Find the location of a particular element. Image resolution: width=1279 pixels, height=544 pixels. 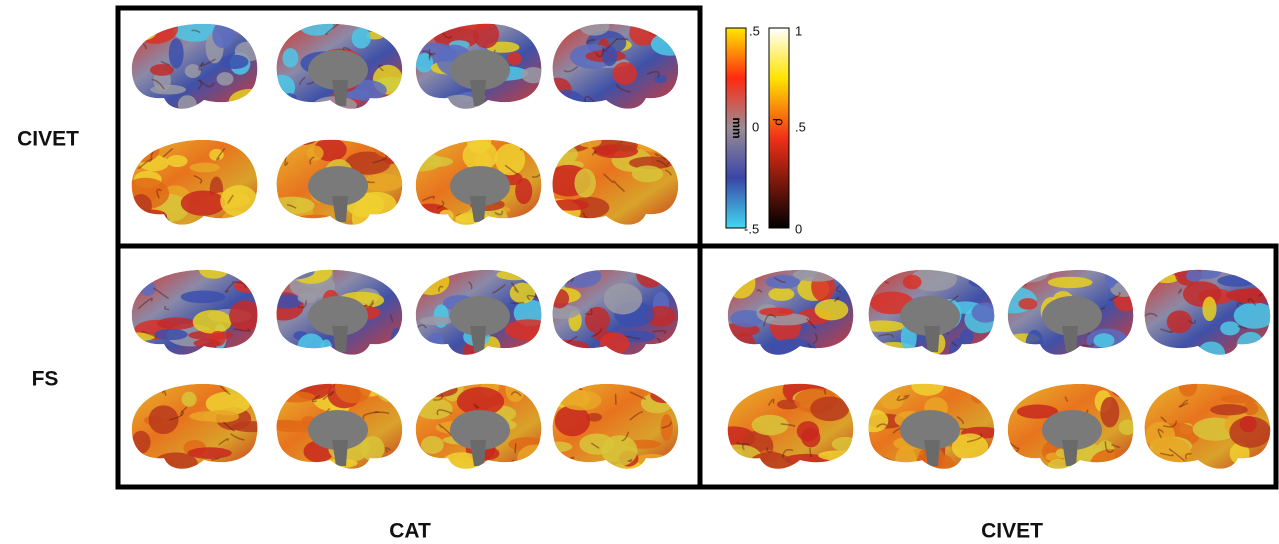

colorbar-tick: 0 is located at coordinates (755, 126).